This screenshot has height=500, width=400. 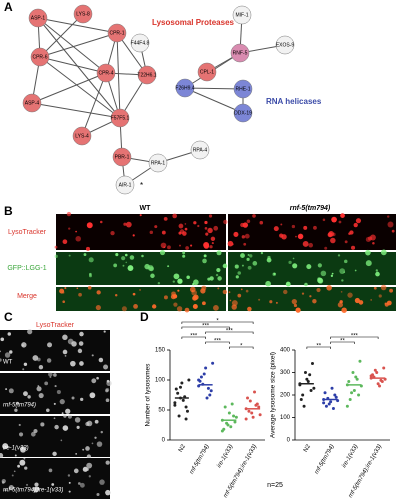 I want to click on node-label: AIR-1, so click(x=125, y=185).